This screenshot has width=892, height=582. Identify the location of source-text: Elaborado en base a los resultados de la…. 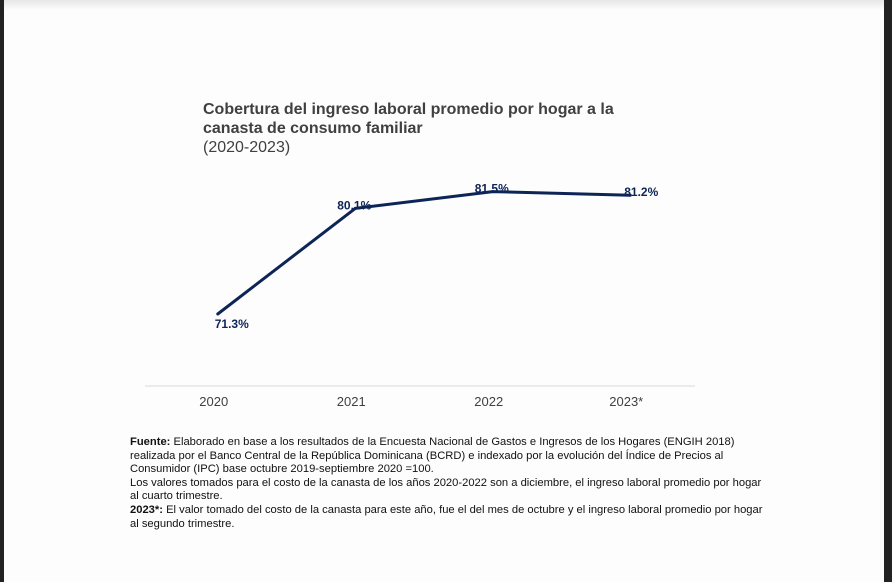
(432, 456).